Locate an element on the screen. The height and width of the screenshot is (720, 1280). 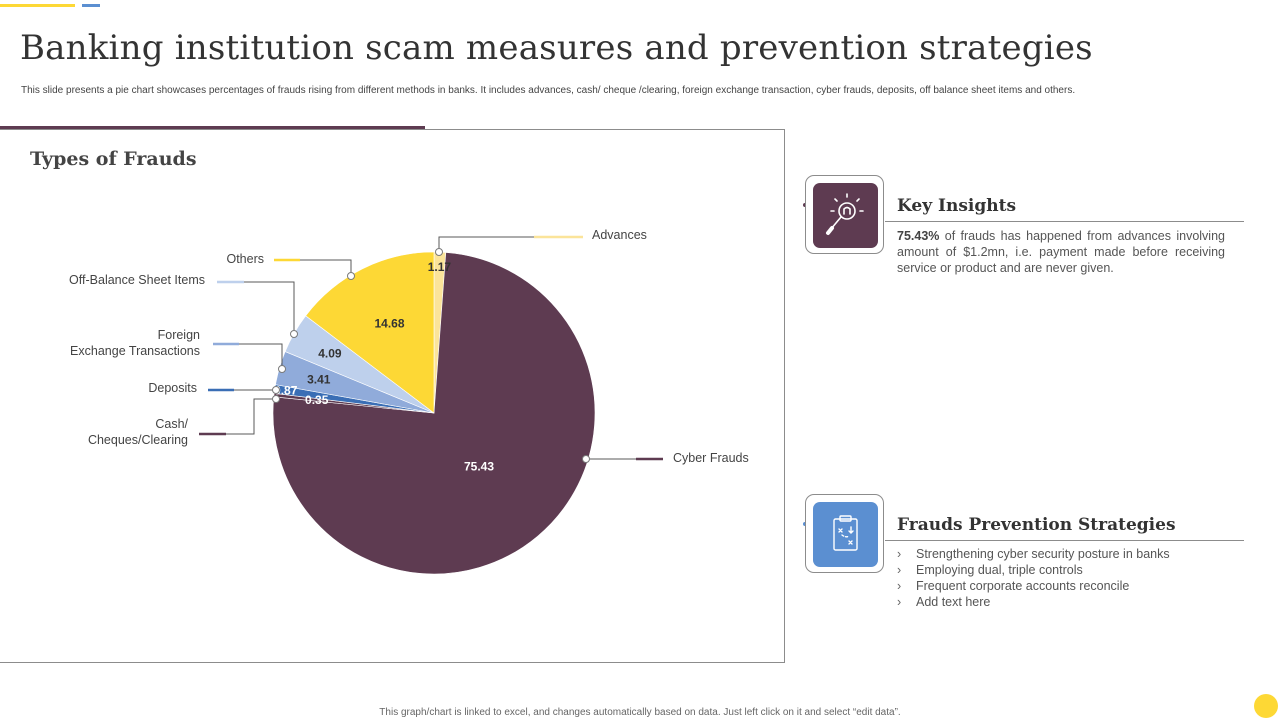
strategy-item: › Add text here is located at coordinates (1033, 602).